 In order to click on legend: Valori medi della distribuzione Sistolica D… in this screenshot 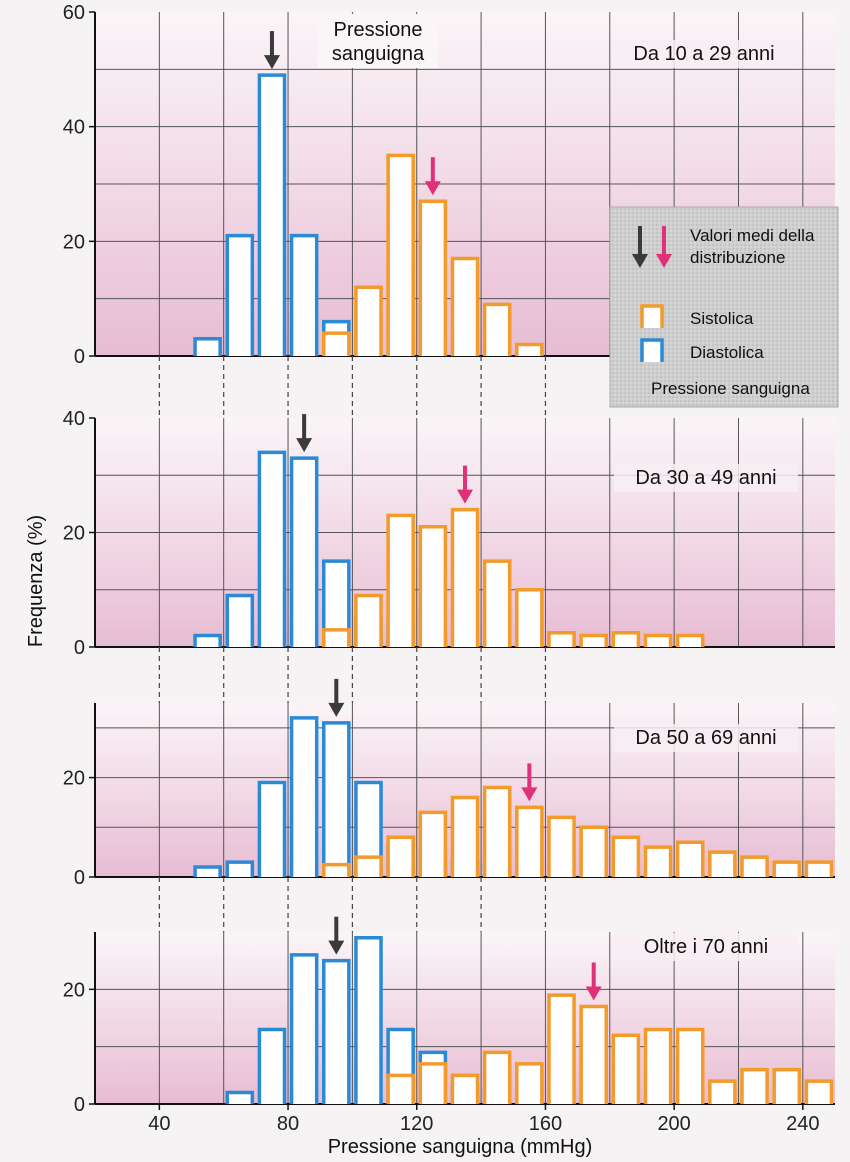, I will do `click(724, 307)`.